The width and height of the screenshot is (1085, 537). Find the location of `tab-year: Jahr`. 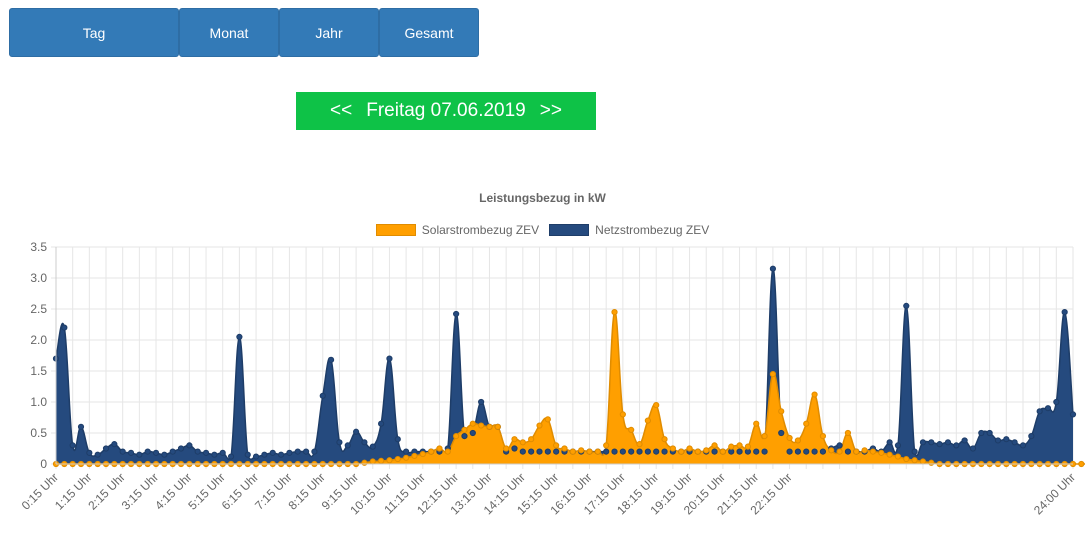

tab-year: Jahr is located at coordinates (329, 32).